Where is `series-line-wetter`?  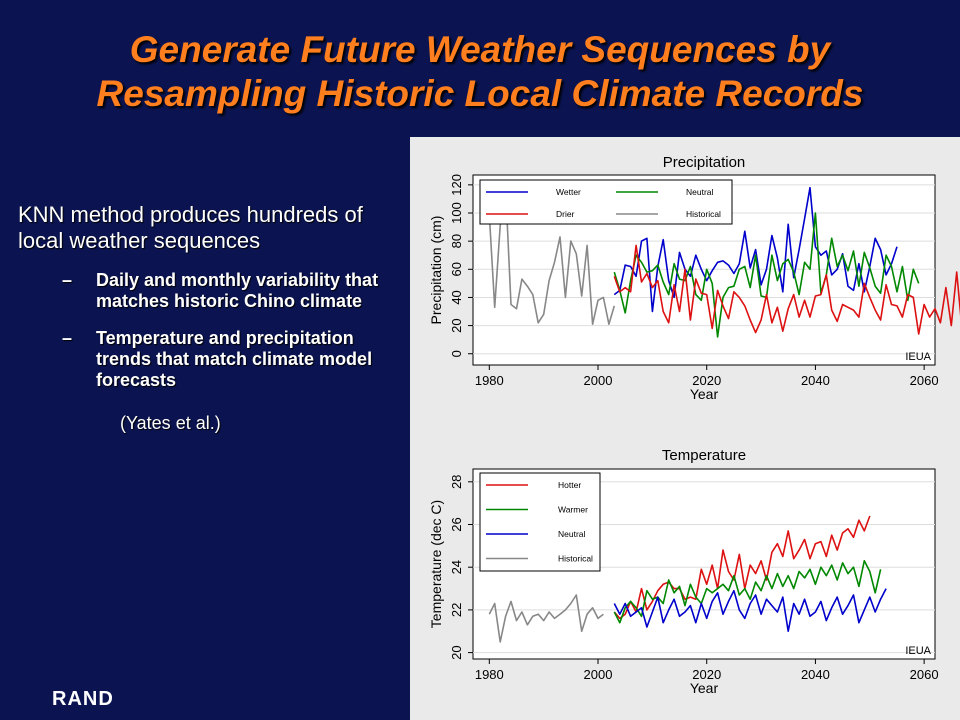
series-line-wetter is located at coordinates (755, 249).